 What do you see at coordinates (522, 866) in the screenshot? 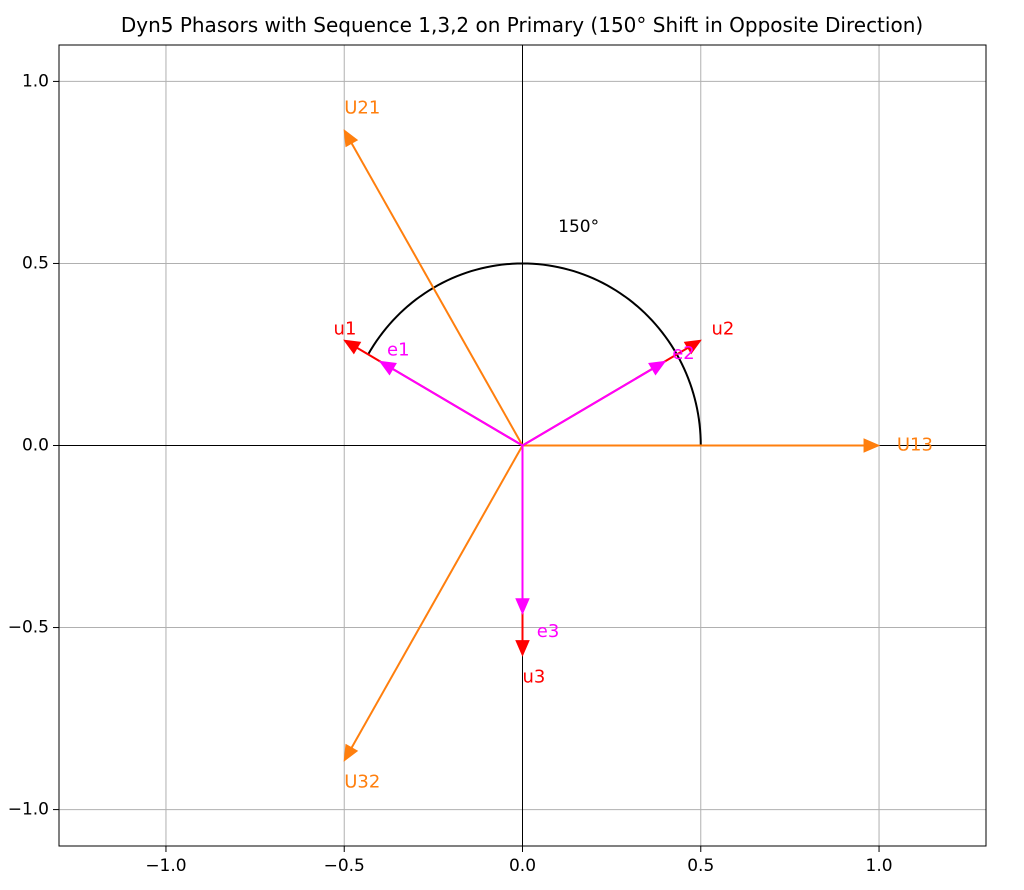
I see `x-tick-label: 0.0` at bounding box center [522, 866].